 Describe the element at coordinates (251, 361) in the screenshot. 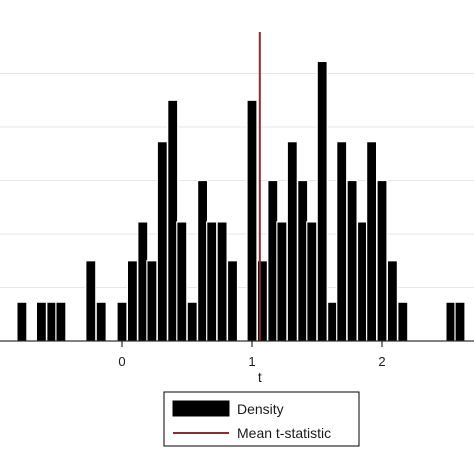

I see `x-tick-label: 1` at that location.